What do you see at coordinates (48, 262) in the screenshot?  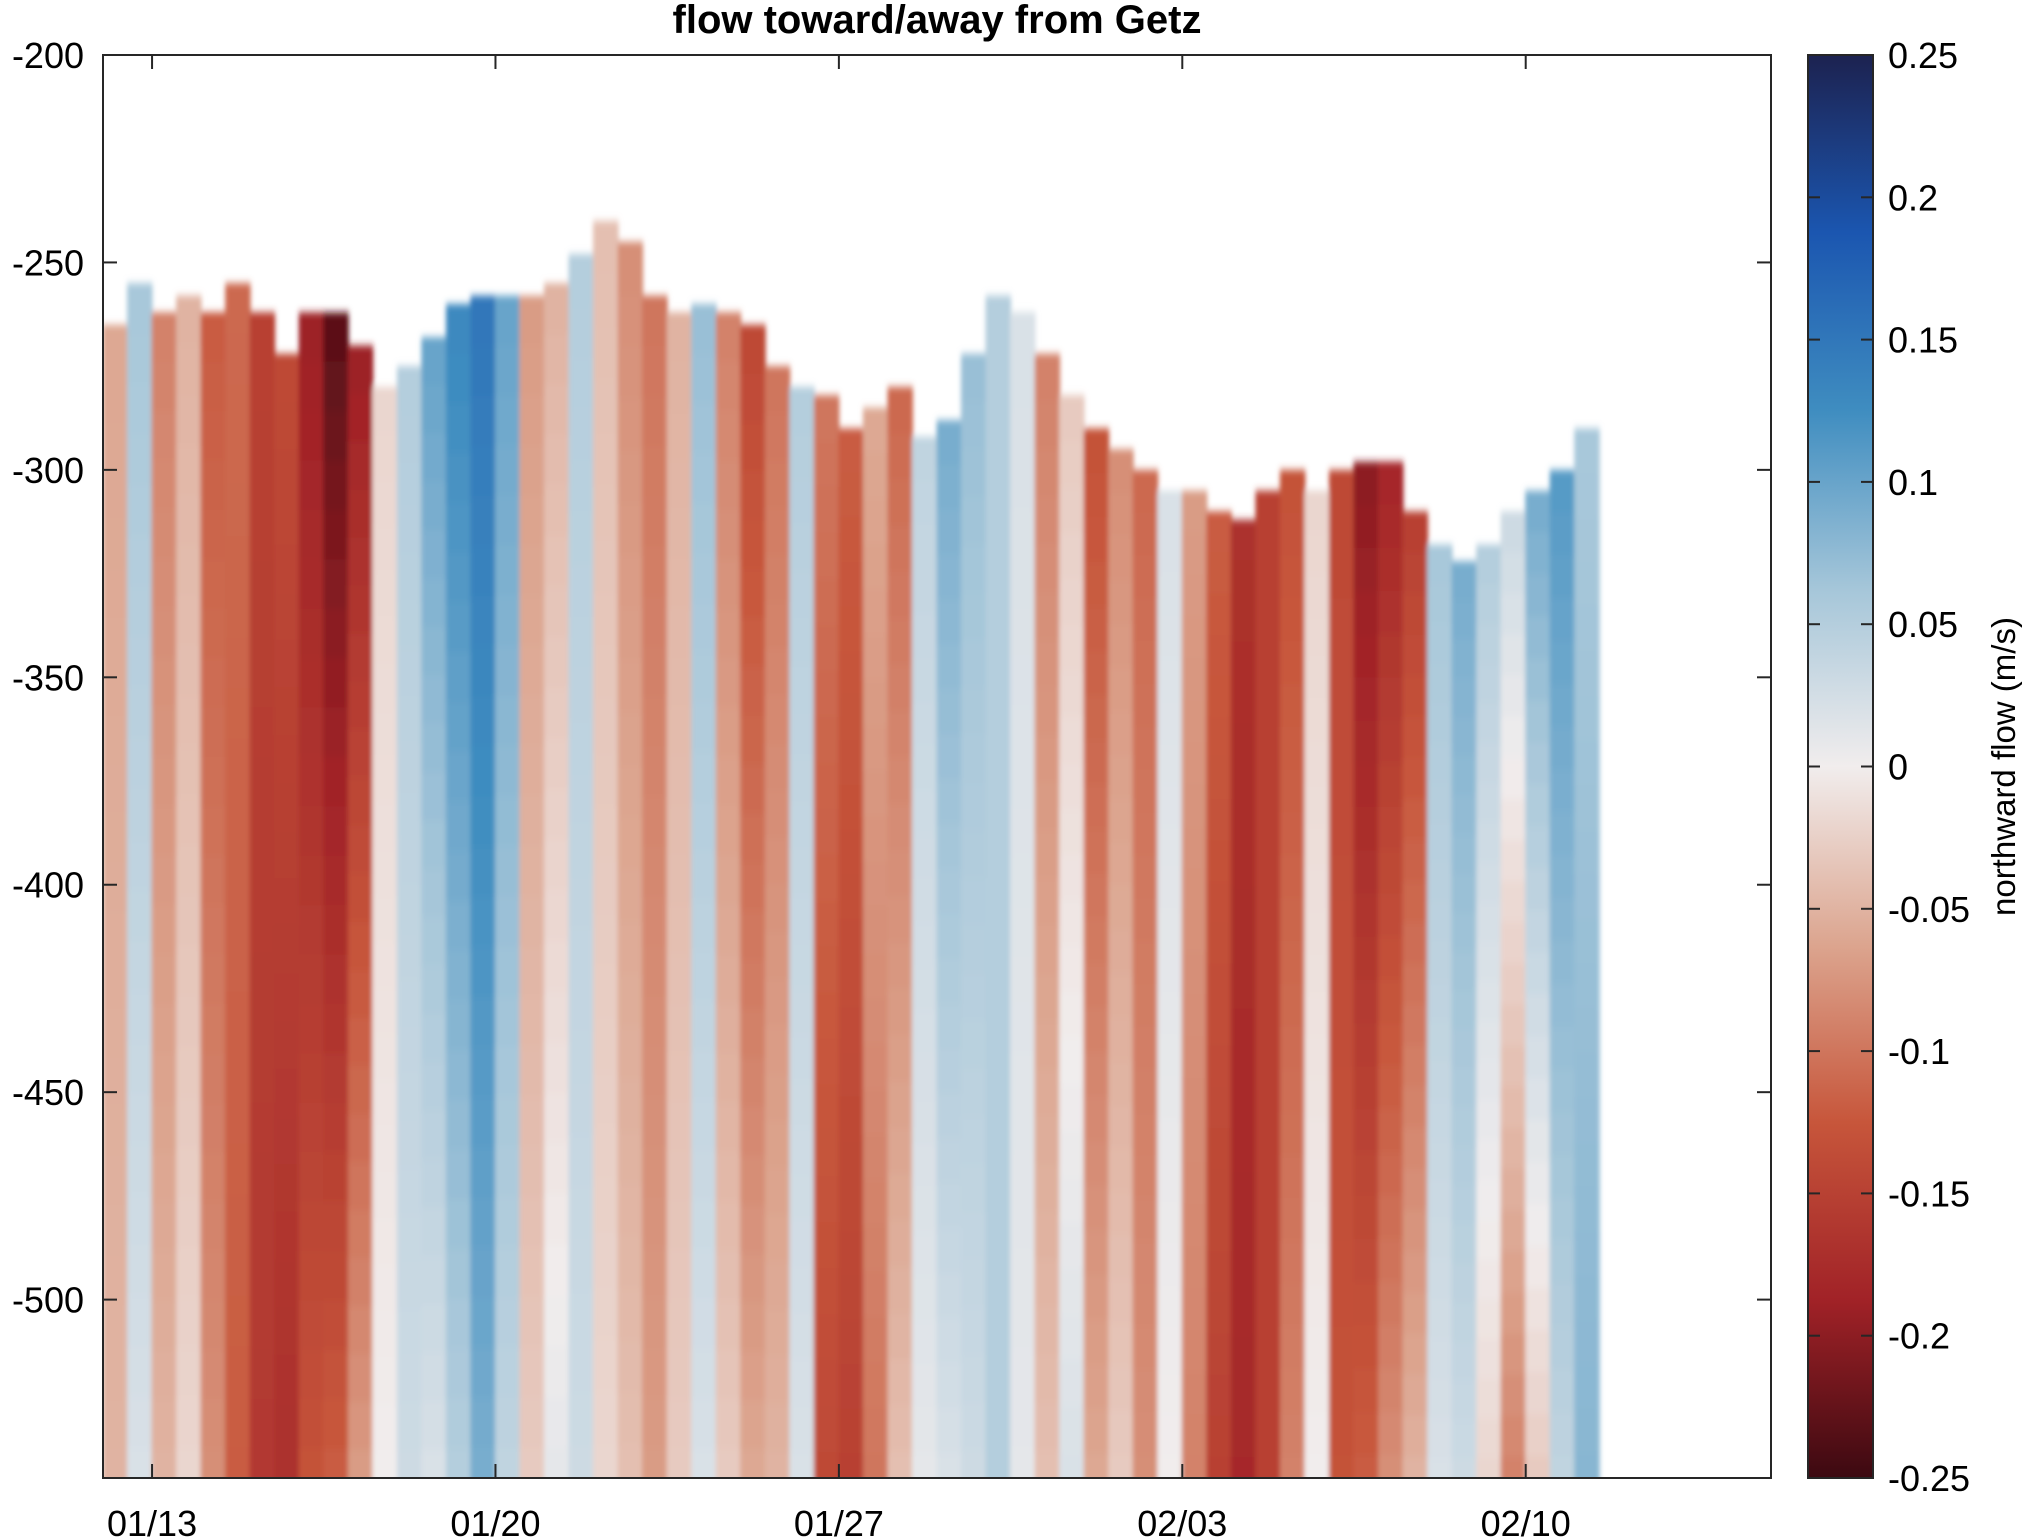 I see `y-tick-label: -250` at bounding box center [48, 262].